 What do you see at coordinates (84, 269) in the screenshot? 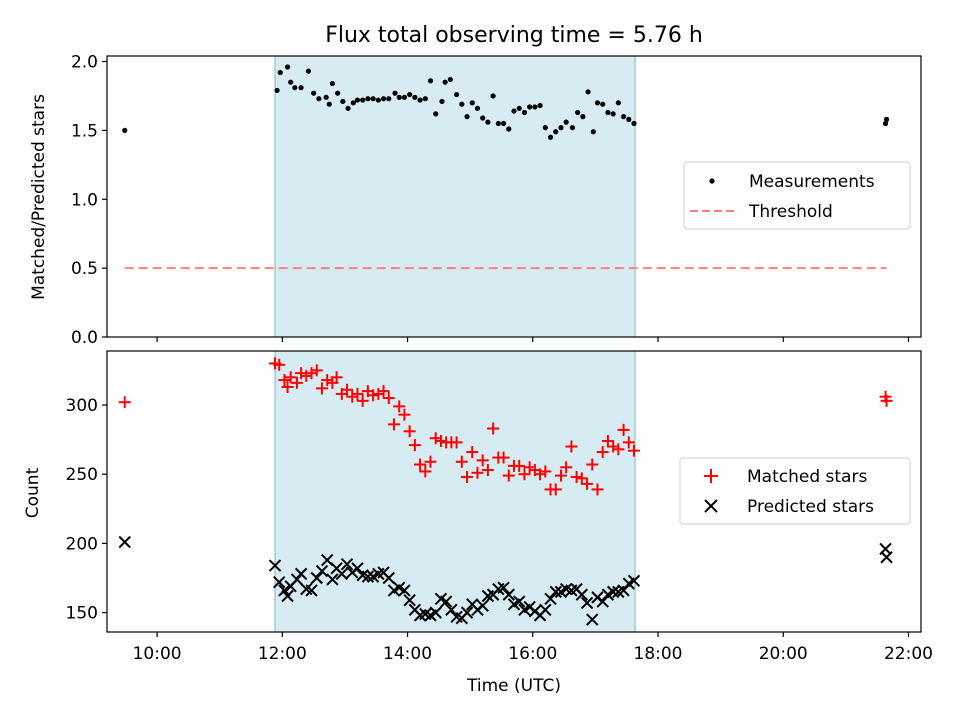
I see `y-tick-label: 0.5` at bounding box center [84, 269].